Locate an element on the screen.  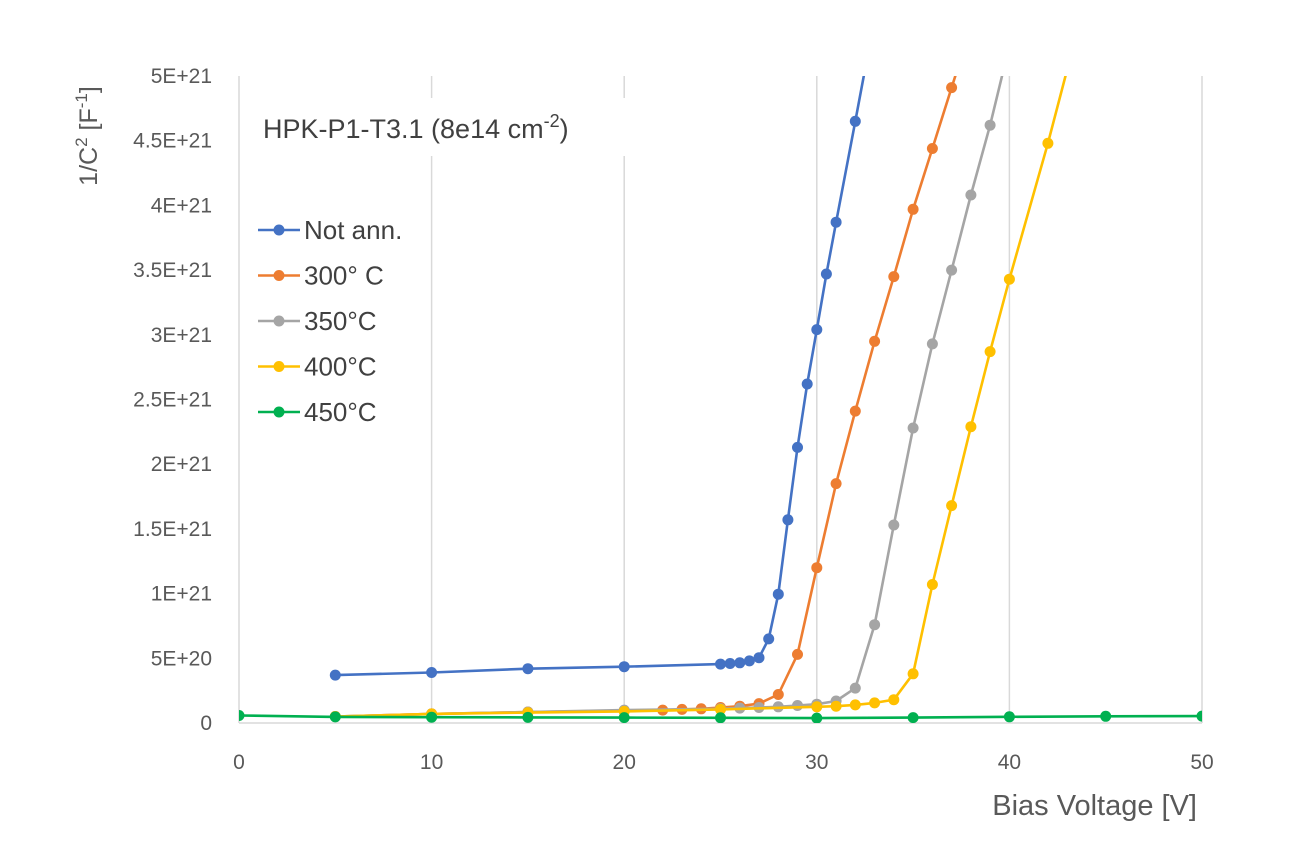
legend-item: 400°C is located at coordinates (317, 367).